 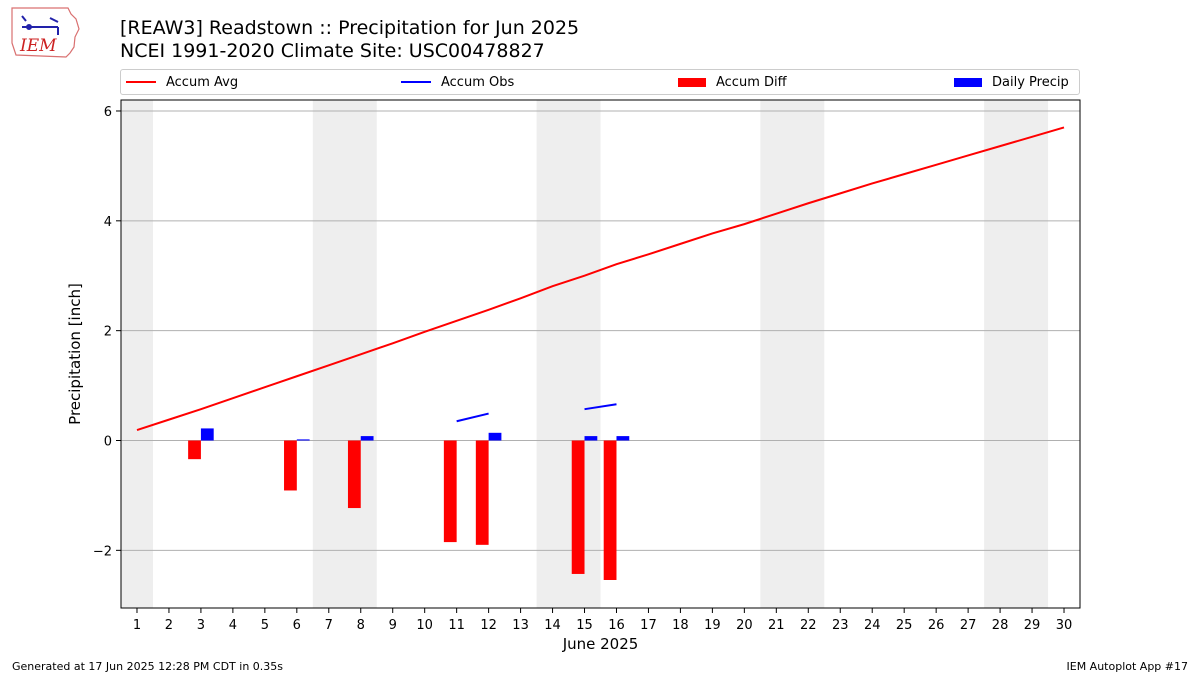 What do you see at coordinates (137, 625) in the screenshot?
I see `x-tick-label: 1` at bounding box center [137, 625].